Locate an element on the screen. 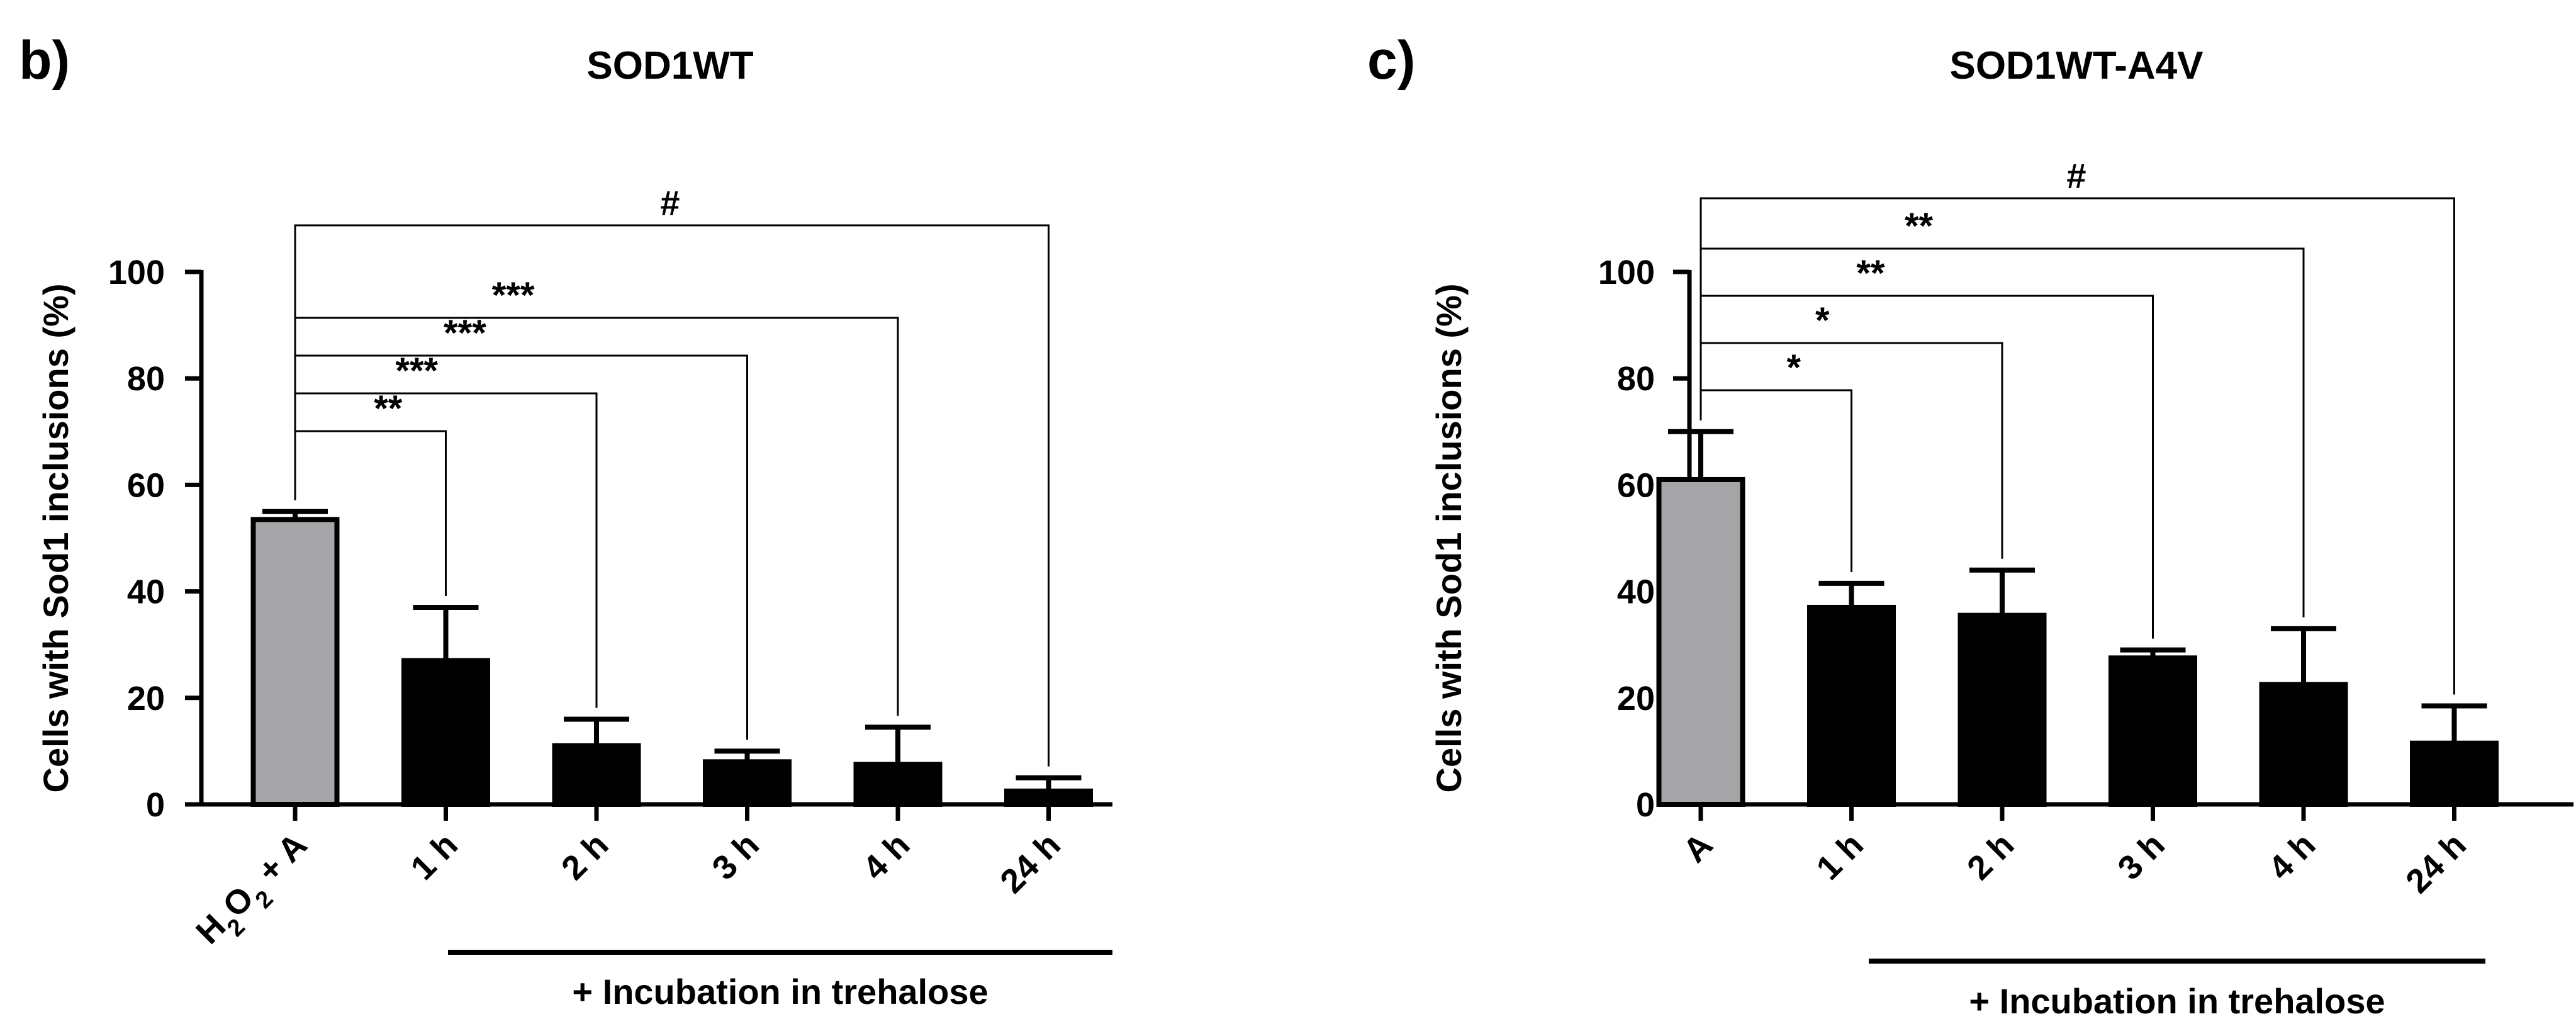 The height and width of the screenshot is (1036, 2576). x-tick-label: H2O2 + A is located at coordinates (255, 892).